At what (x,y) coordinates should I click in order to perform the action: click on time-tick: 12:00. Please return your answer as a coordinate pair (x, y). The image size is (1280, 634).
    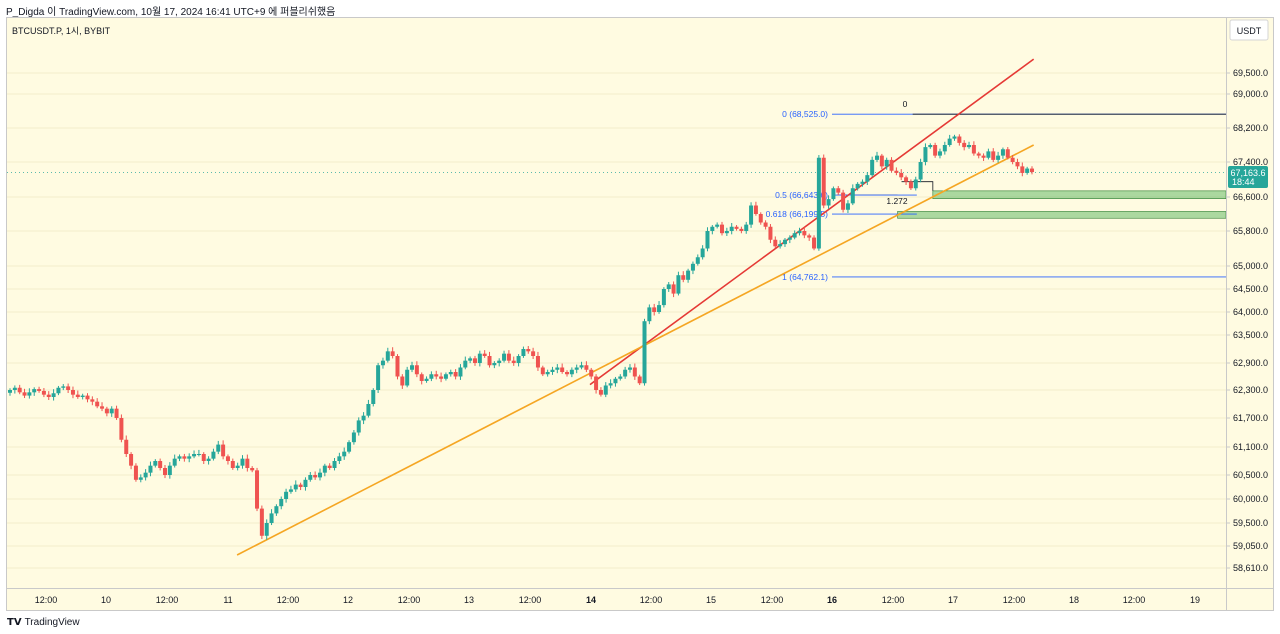
    Looking at the image, I should click on (893, 600).